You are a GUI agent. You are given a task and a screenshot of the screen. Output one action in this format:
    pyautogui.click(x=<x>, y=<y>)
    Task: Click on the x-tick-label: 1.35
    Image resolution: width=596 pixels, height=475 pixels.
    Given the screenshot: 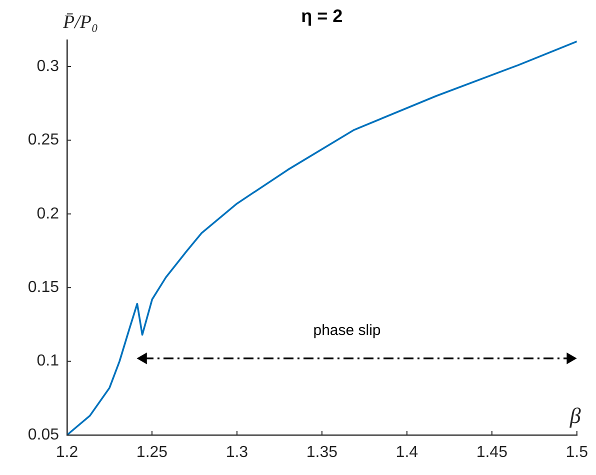 What is the action you would take?
    pyautogui.click(x=322, y=453)
    